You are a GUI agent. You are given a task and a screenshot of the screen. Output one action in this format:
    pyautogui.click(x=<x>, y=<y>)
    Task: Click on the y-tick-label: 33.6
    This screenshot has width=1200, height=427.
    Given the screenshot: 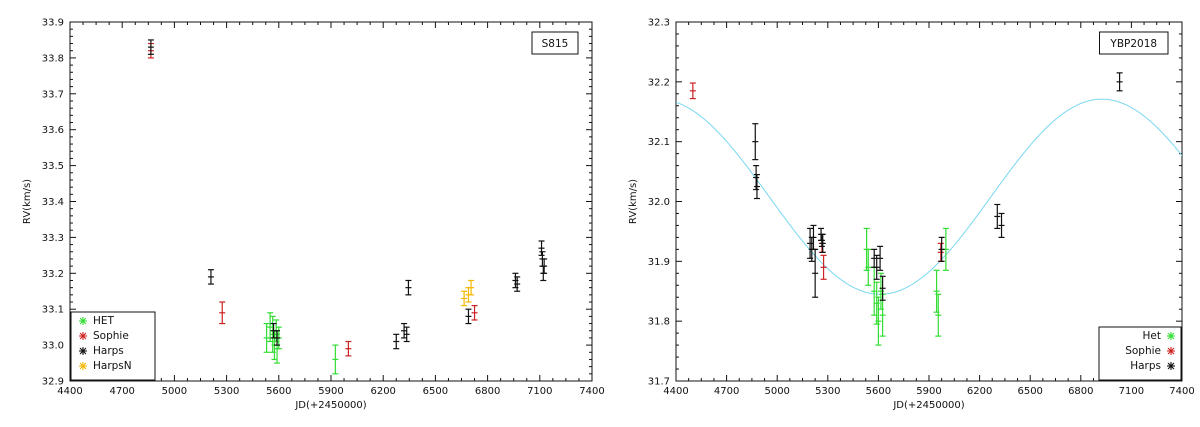 What is the action you would take?
    pyautogui.click(x=53, y=130)
    